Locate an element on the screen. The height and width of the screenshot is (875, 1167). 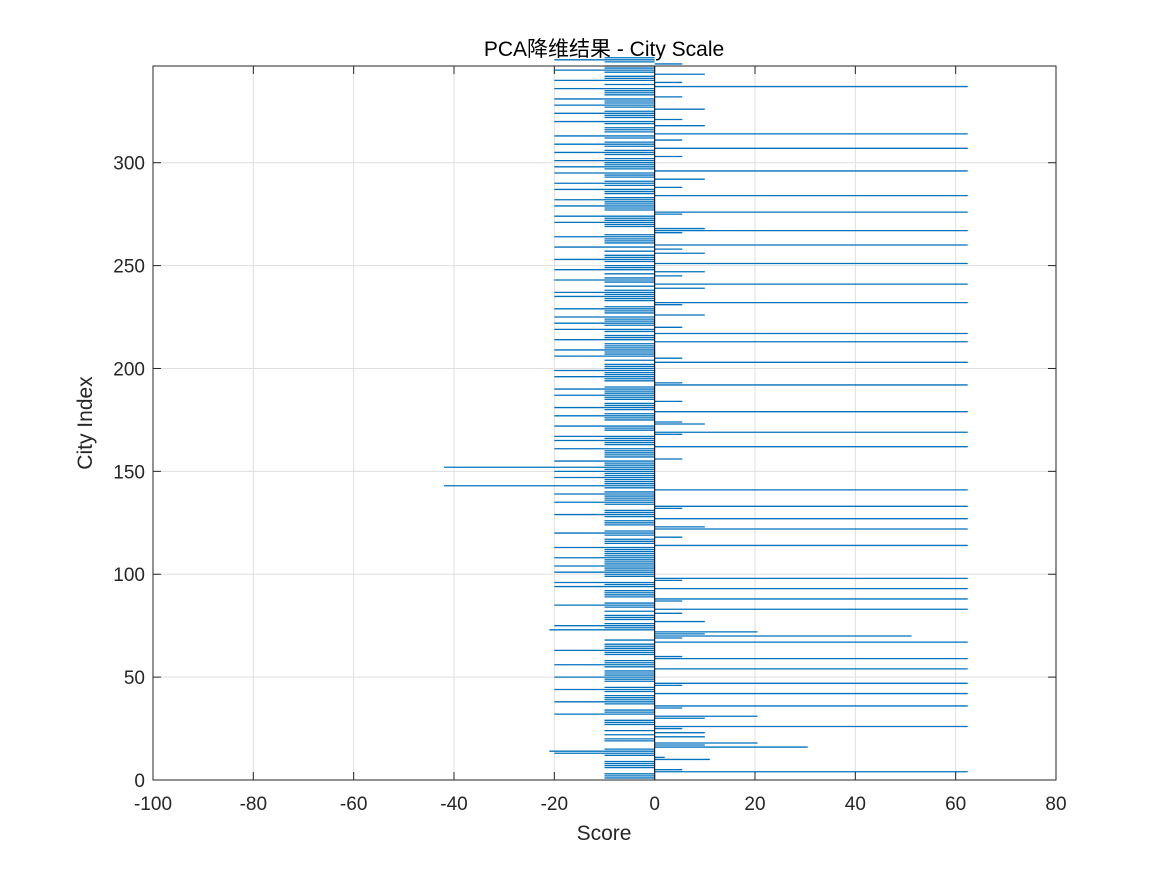
x-tick-label: 20 is located at coordinates (754, 804).